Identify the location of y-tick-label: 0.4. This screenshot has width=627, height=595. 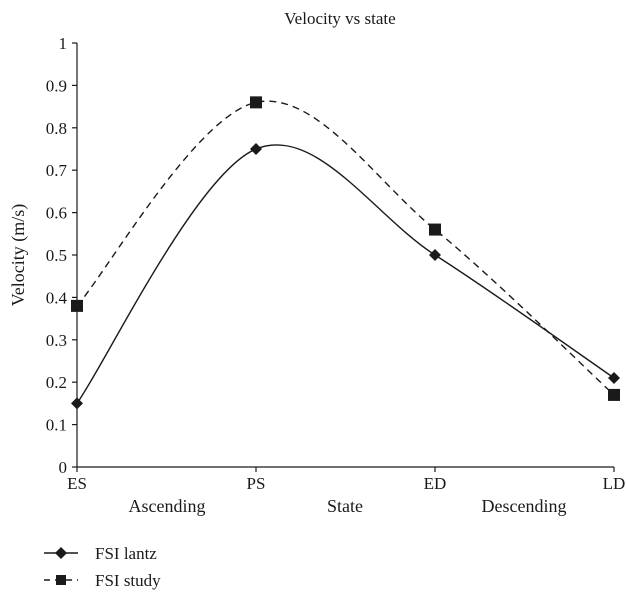
(57, 297).